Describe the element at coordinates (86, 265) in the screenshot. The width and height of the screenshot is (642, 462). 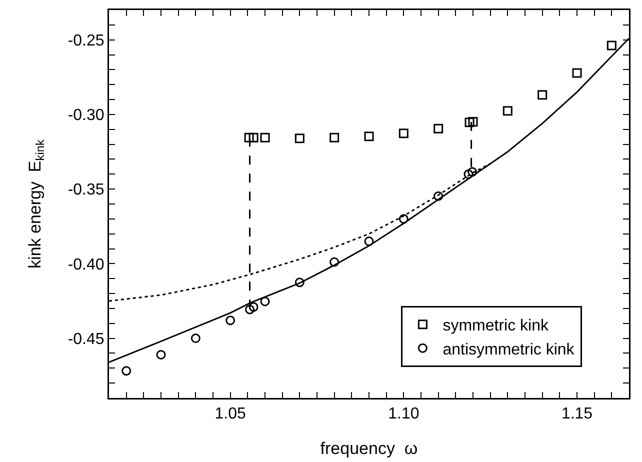
I see `y-tick-label: -0.40` at that location.